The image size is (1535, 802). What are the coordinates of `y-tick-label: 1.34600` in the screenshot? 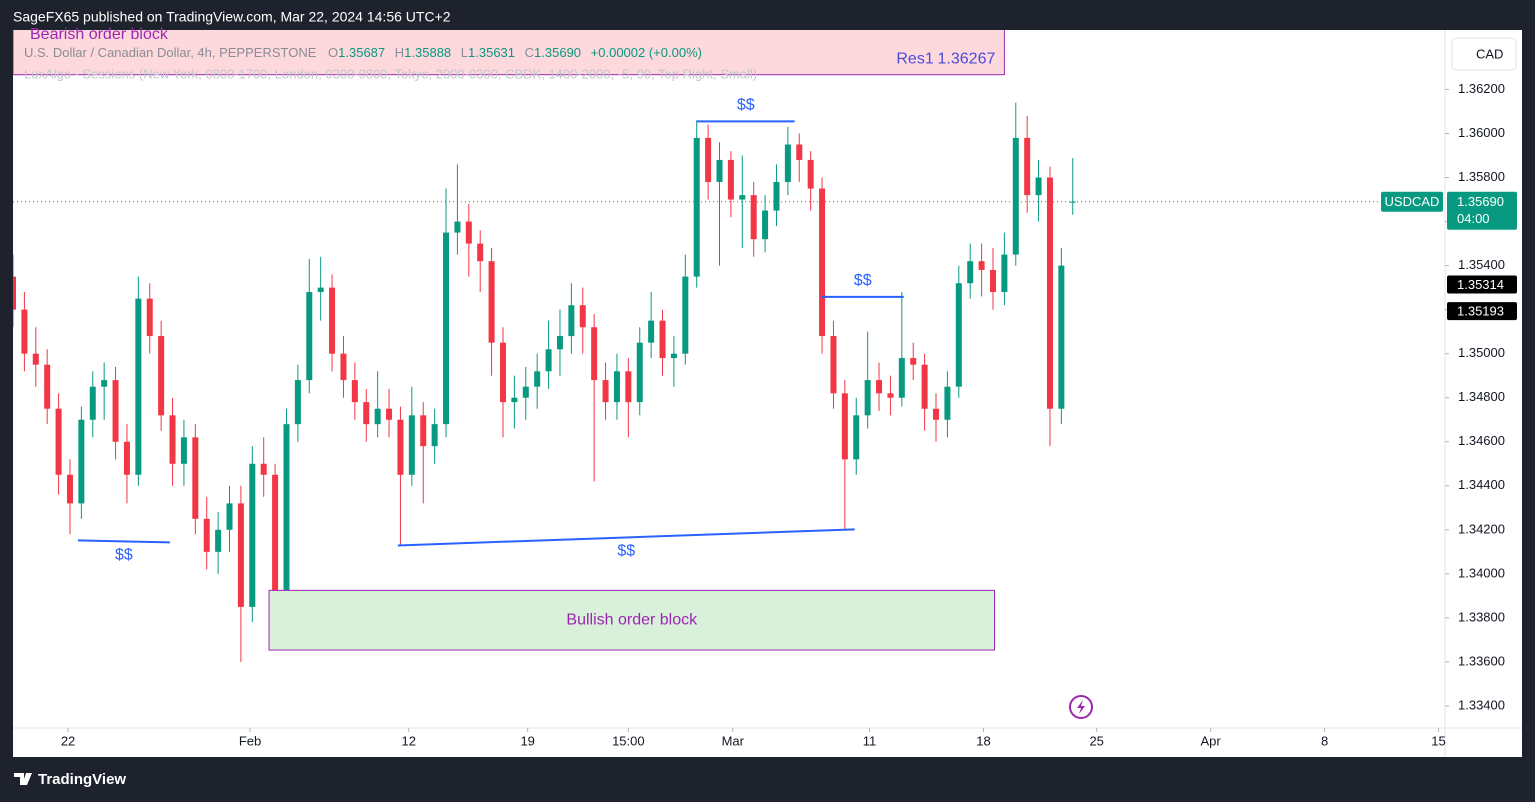 It's located at (1481, 440).